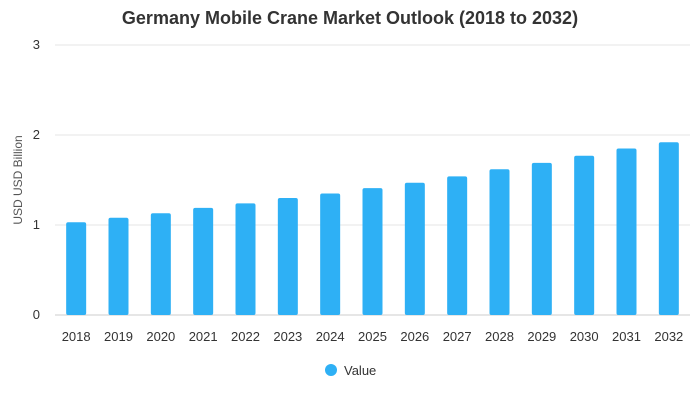  Describe the element at coordinates (541, 336) in the screenshot. I see `x-tick-label: 2029` at that location.